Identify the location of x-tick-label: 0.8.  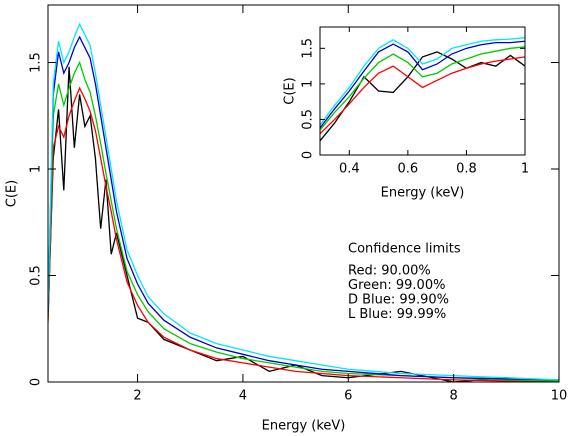
(466, 169).